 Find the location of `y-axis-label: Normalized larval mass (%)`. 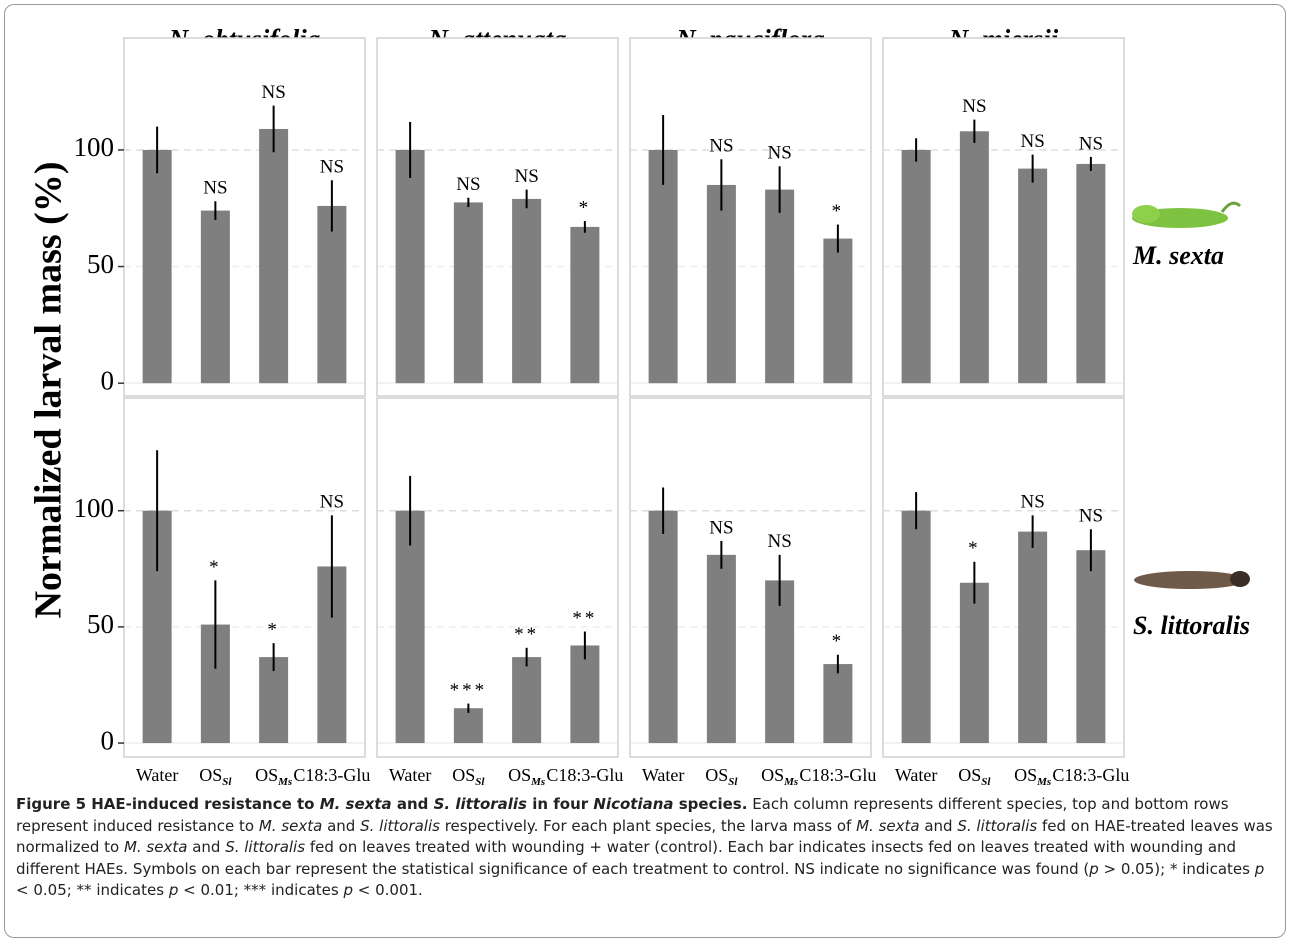

y-axis-label: Normalized larval mass (%) is located at coordinates (49, 390).